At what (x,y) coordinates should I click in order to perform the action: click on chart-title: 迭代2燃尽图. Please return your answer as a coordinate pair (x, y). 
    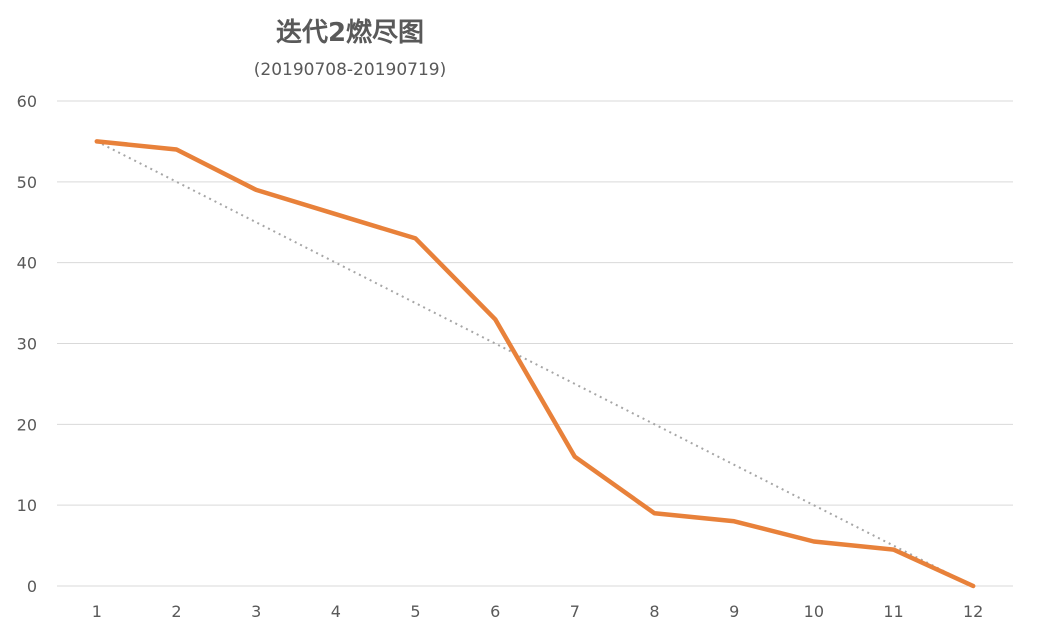
    Looking at the image, I should click on (350, 33).